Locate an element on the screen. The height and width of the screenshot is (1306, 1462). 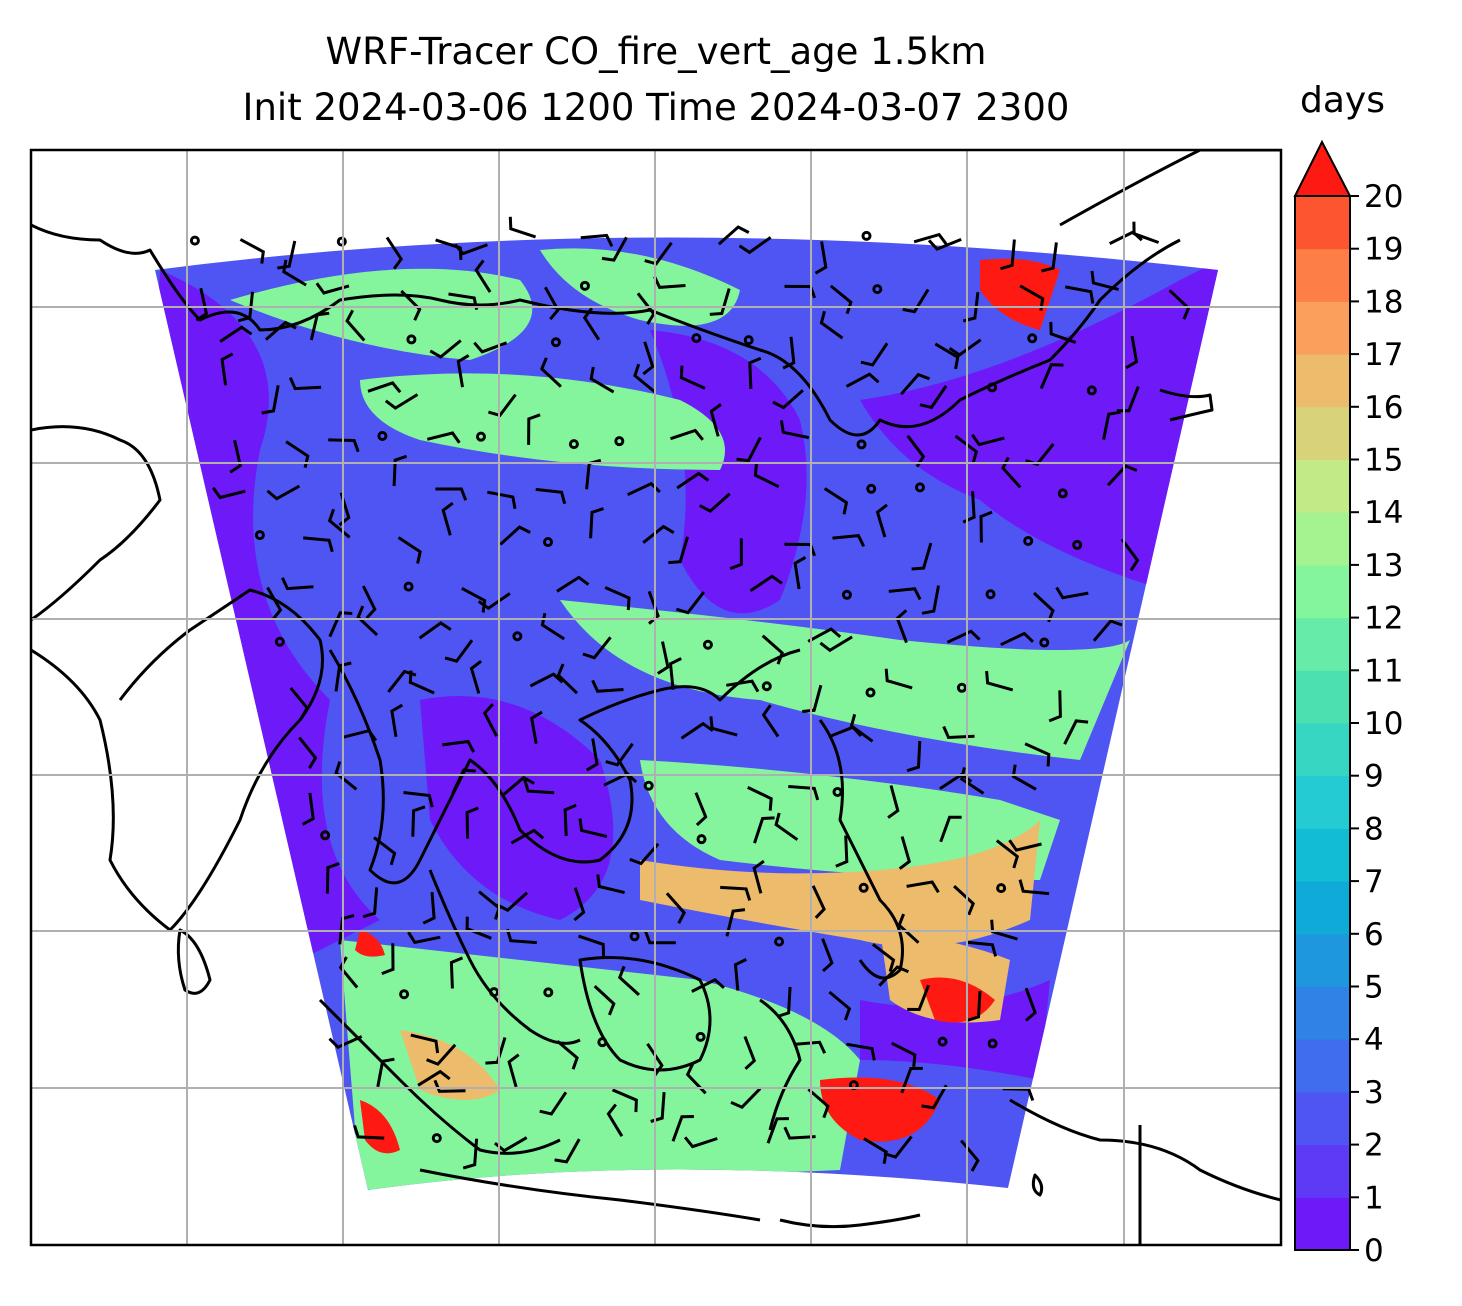
field-young-mainland is located at coordinates (517, 808).